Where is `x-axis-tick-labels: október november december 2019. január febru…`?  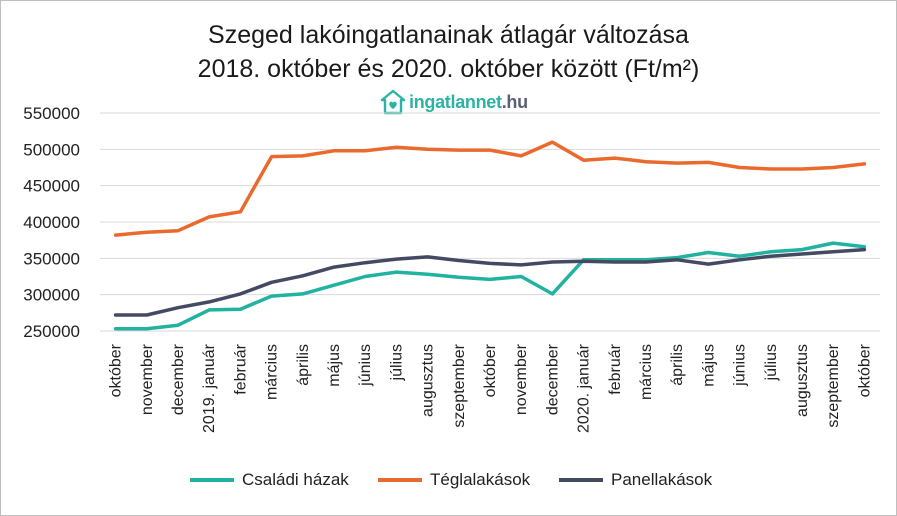
x-axis-tick-labels: október november december 2019. január febru… is located at coordinates (491, 388).